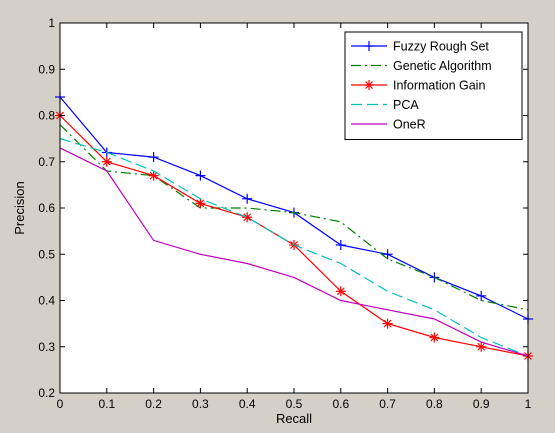 The width and height of the screenshot is (555, 433). What do you see at coordinates (340, 404) in the screenshot?
I see `x-tick-label: 0.6` at bounding box center [340, 404].